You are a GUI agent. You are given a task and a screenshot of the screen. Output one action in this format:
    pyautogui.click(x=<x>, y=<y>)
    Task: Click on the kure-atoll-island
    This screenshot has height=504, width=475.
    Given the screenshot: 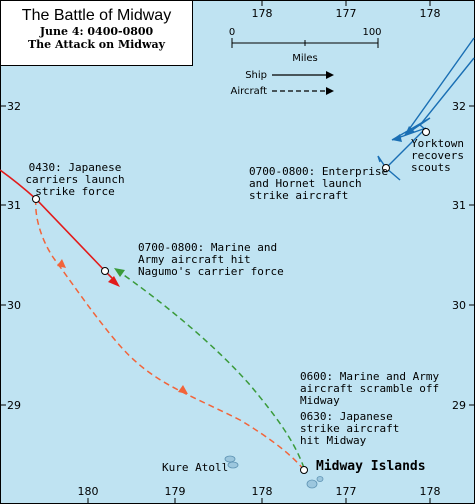 What is the action you would take?
    pyautogui.click(x=231, y=462)
    